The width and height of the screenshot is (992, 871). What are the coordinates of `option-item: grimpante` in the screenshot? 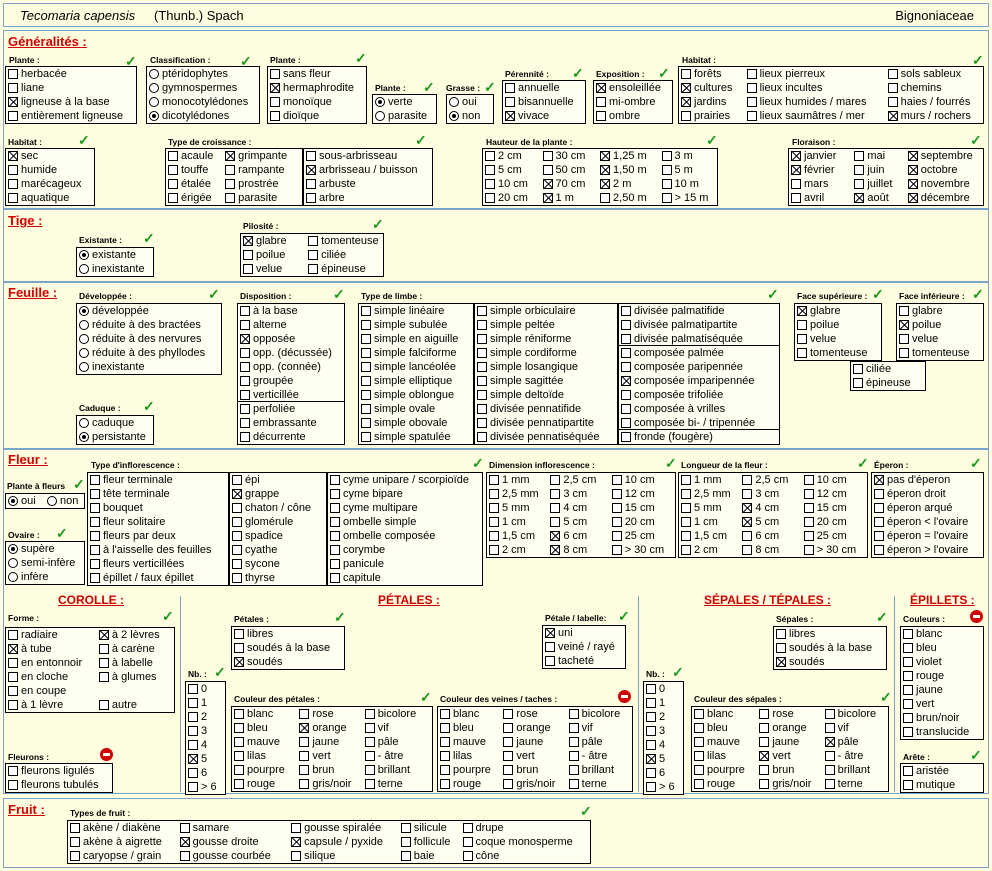 It's located at (262, 156).